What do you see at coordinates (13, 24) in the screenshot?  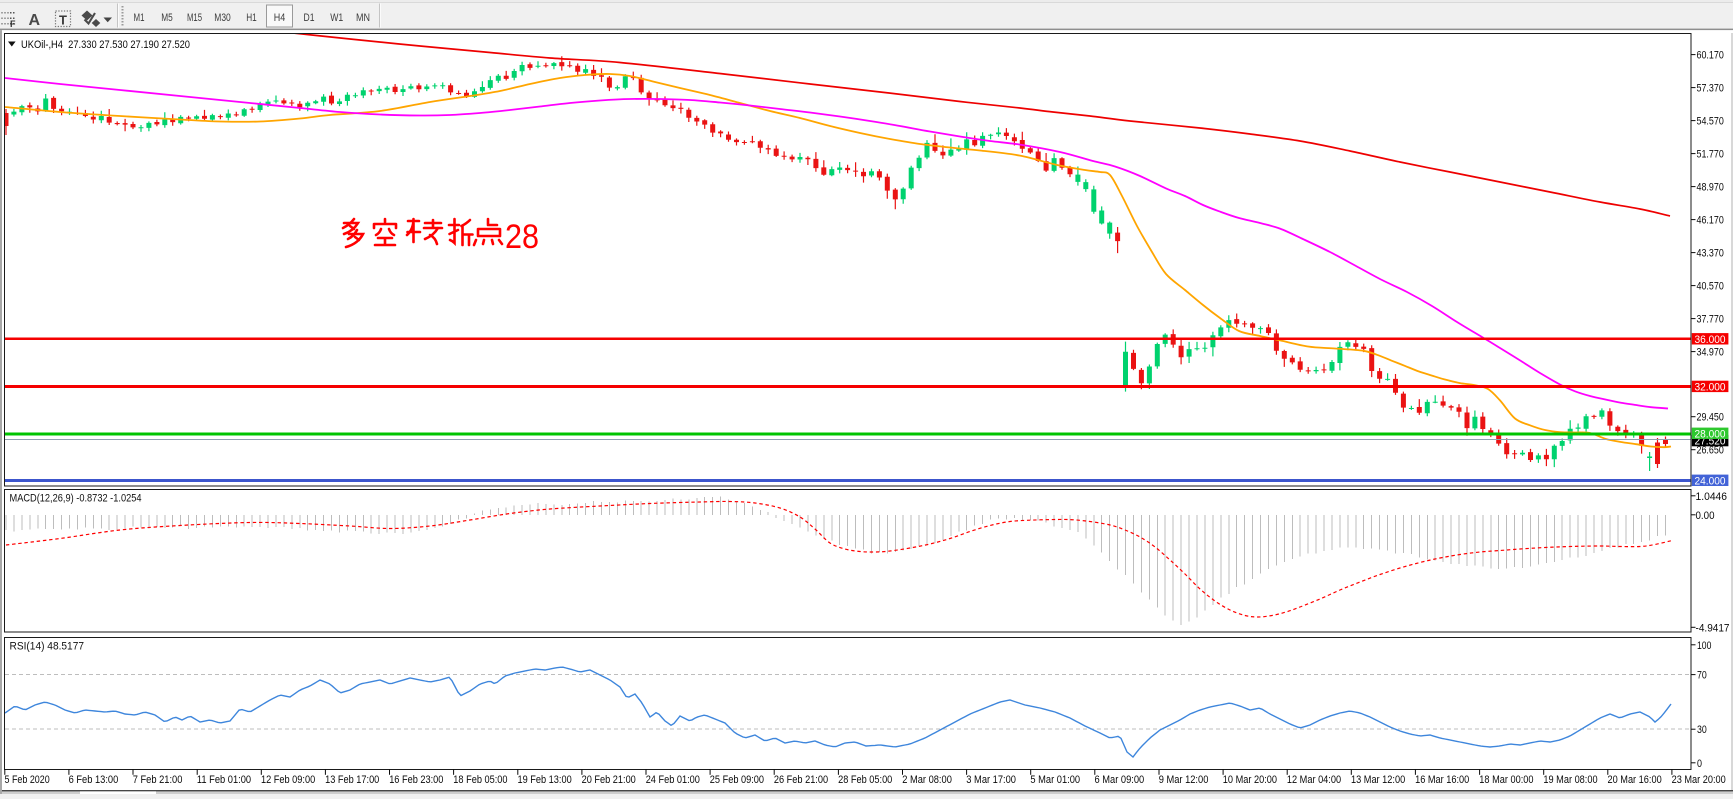 I see `svg-text: F` at bounding box center [13, 24].